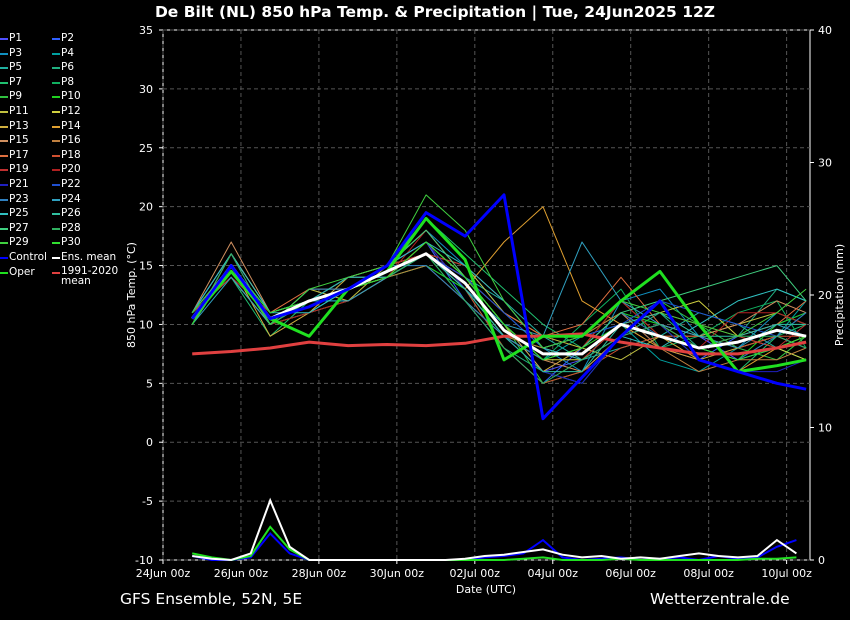 The width and height of the screenshot is (850, 620). What do you see at coordinates (19, 110) in the screenshot?
I see `legend-label: P11` at bounding box center [19, 110].